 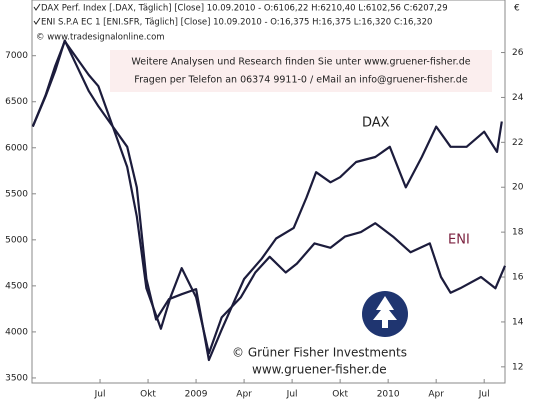 I want to click on copyright: © Grüner Fisher Investments, so click(x=319, y=353).